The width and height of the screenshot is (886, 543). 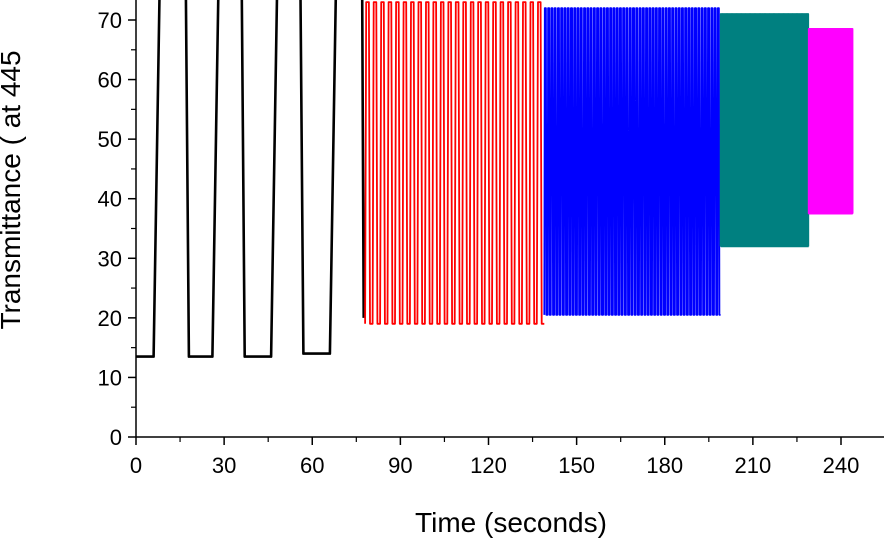 I want to click on y-tick-label: 50, so click(x=110, y=139).